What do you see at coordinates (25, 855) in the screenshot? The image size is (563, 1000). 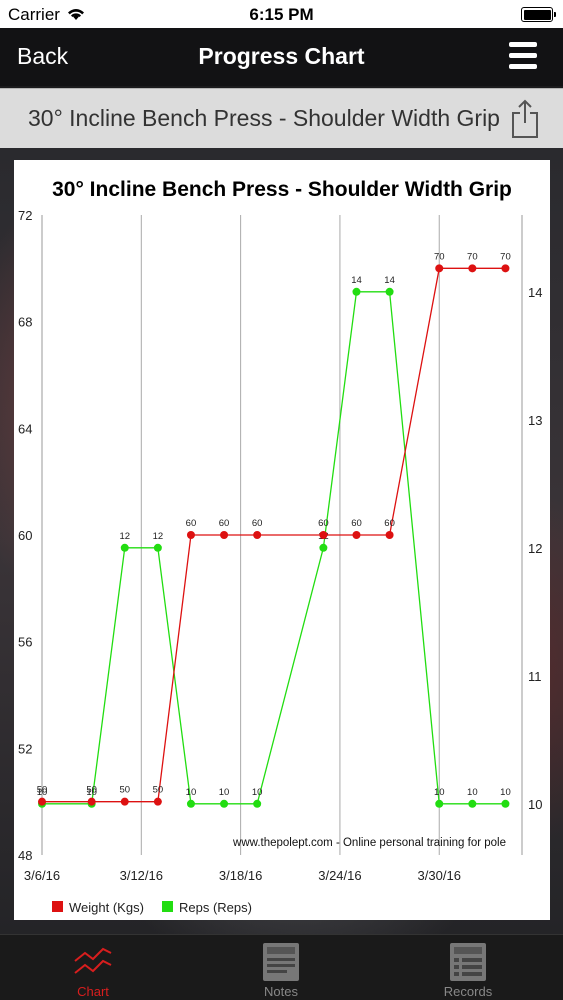 I see `left-tick-label: 48` at bounding box center [25, 855].